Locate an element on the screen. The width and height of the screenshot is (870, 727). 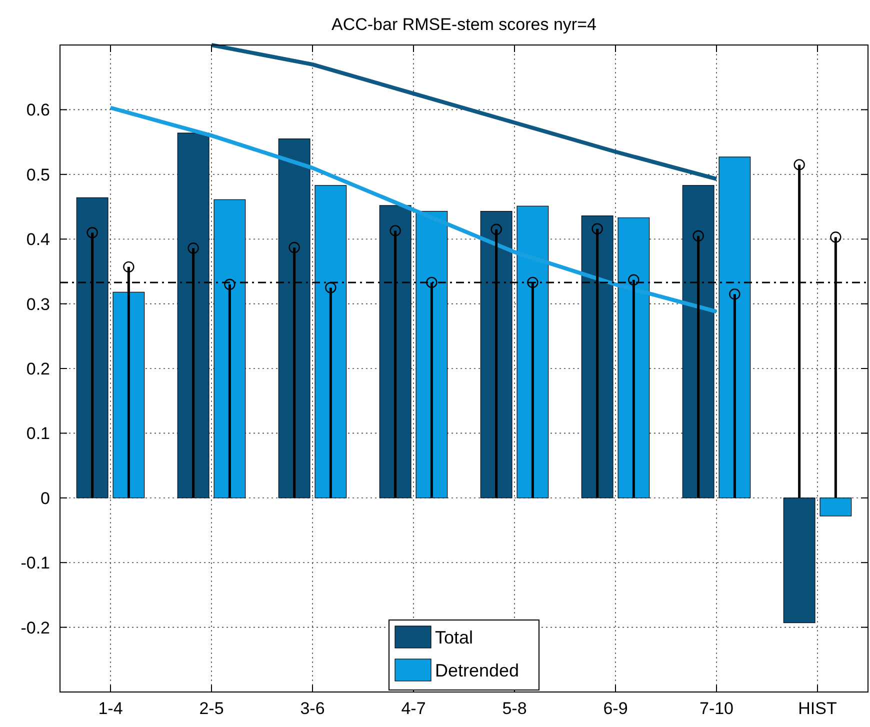
y-tick-label: 0.3 is located at coordinates (38, 304).